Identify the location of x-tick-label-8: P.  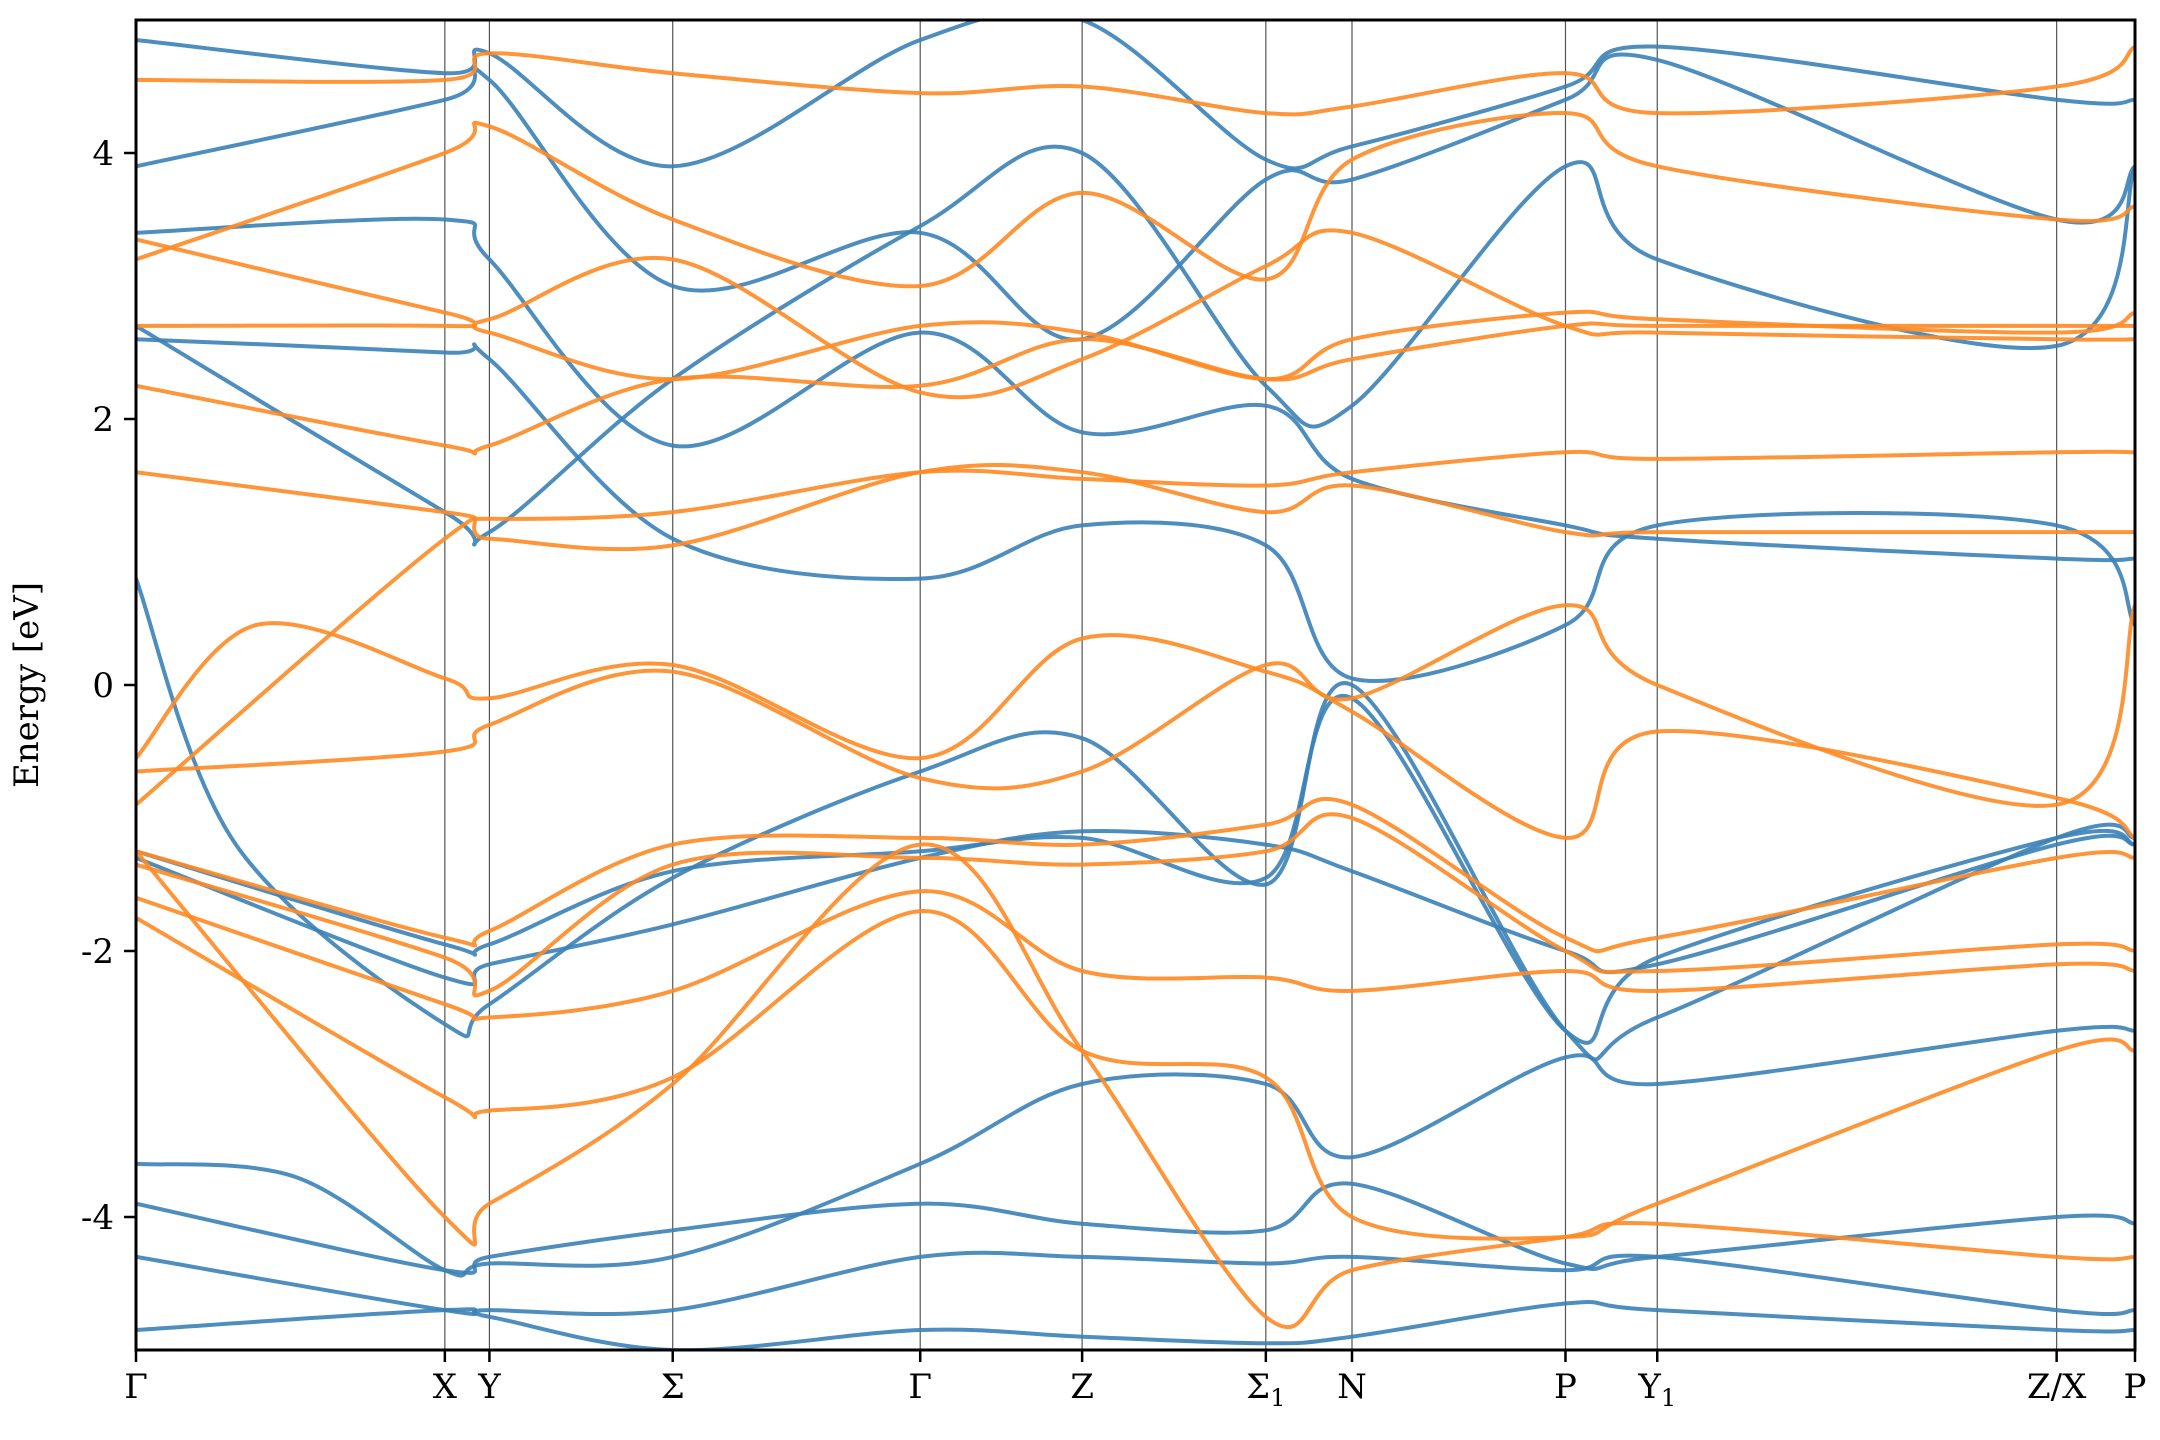
(1565, 1387).